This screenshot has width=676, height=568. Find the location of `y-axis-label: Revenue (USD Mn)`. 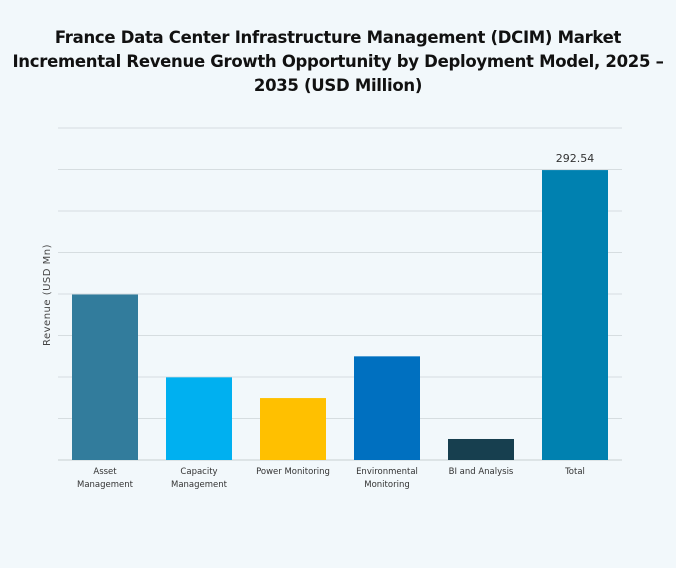

y-axis-label: Revenue (USD Mn) is located at coordinates (47, 295).